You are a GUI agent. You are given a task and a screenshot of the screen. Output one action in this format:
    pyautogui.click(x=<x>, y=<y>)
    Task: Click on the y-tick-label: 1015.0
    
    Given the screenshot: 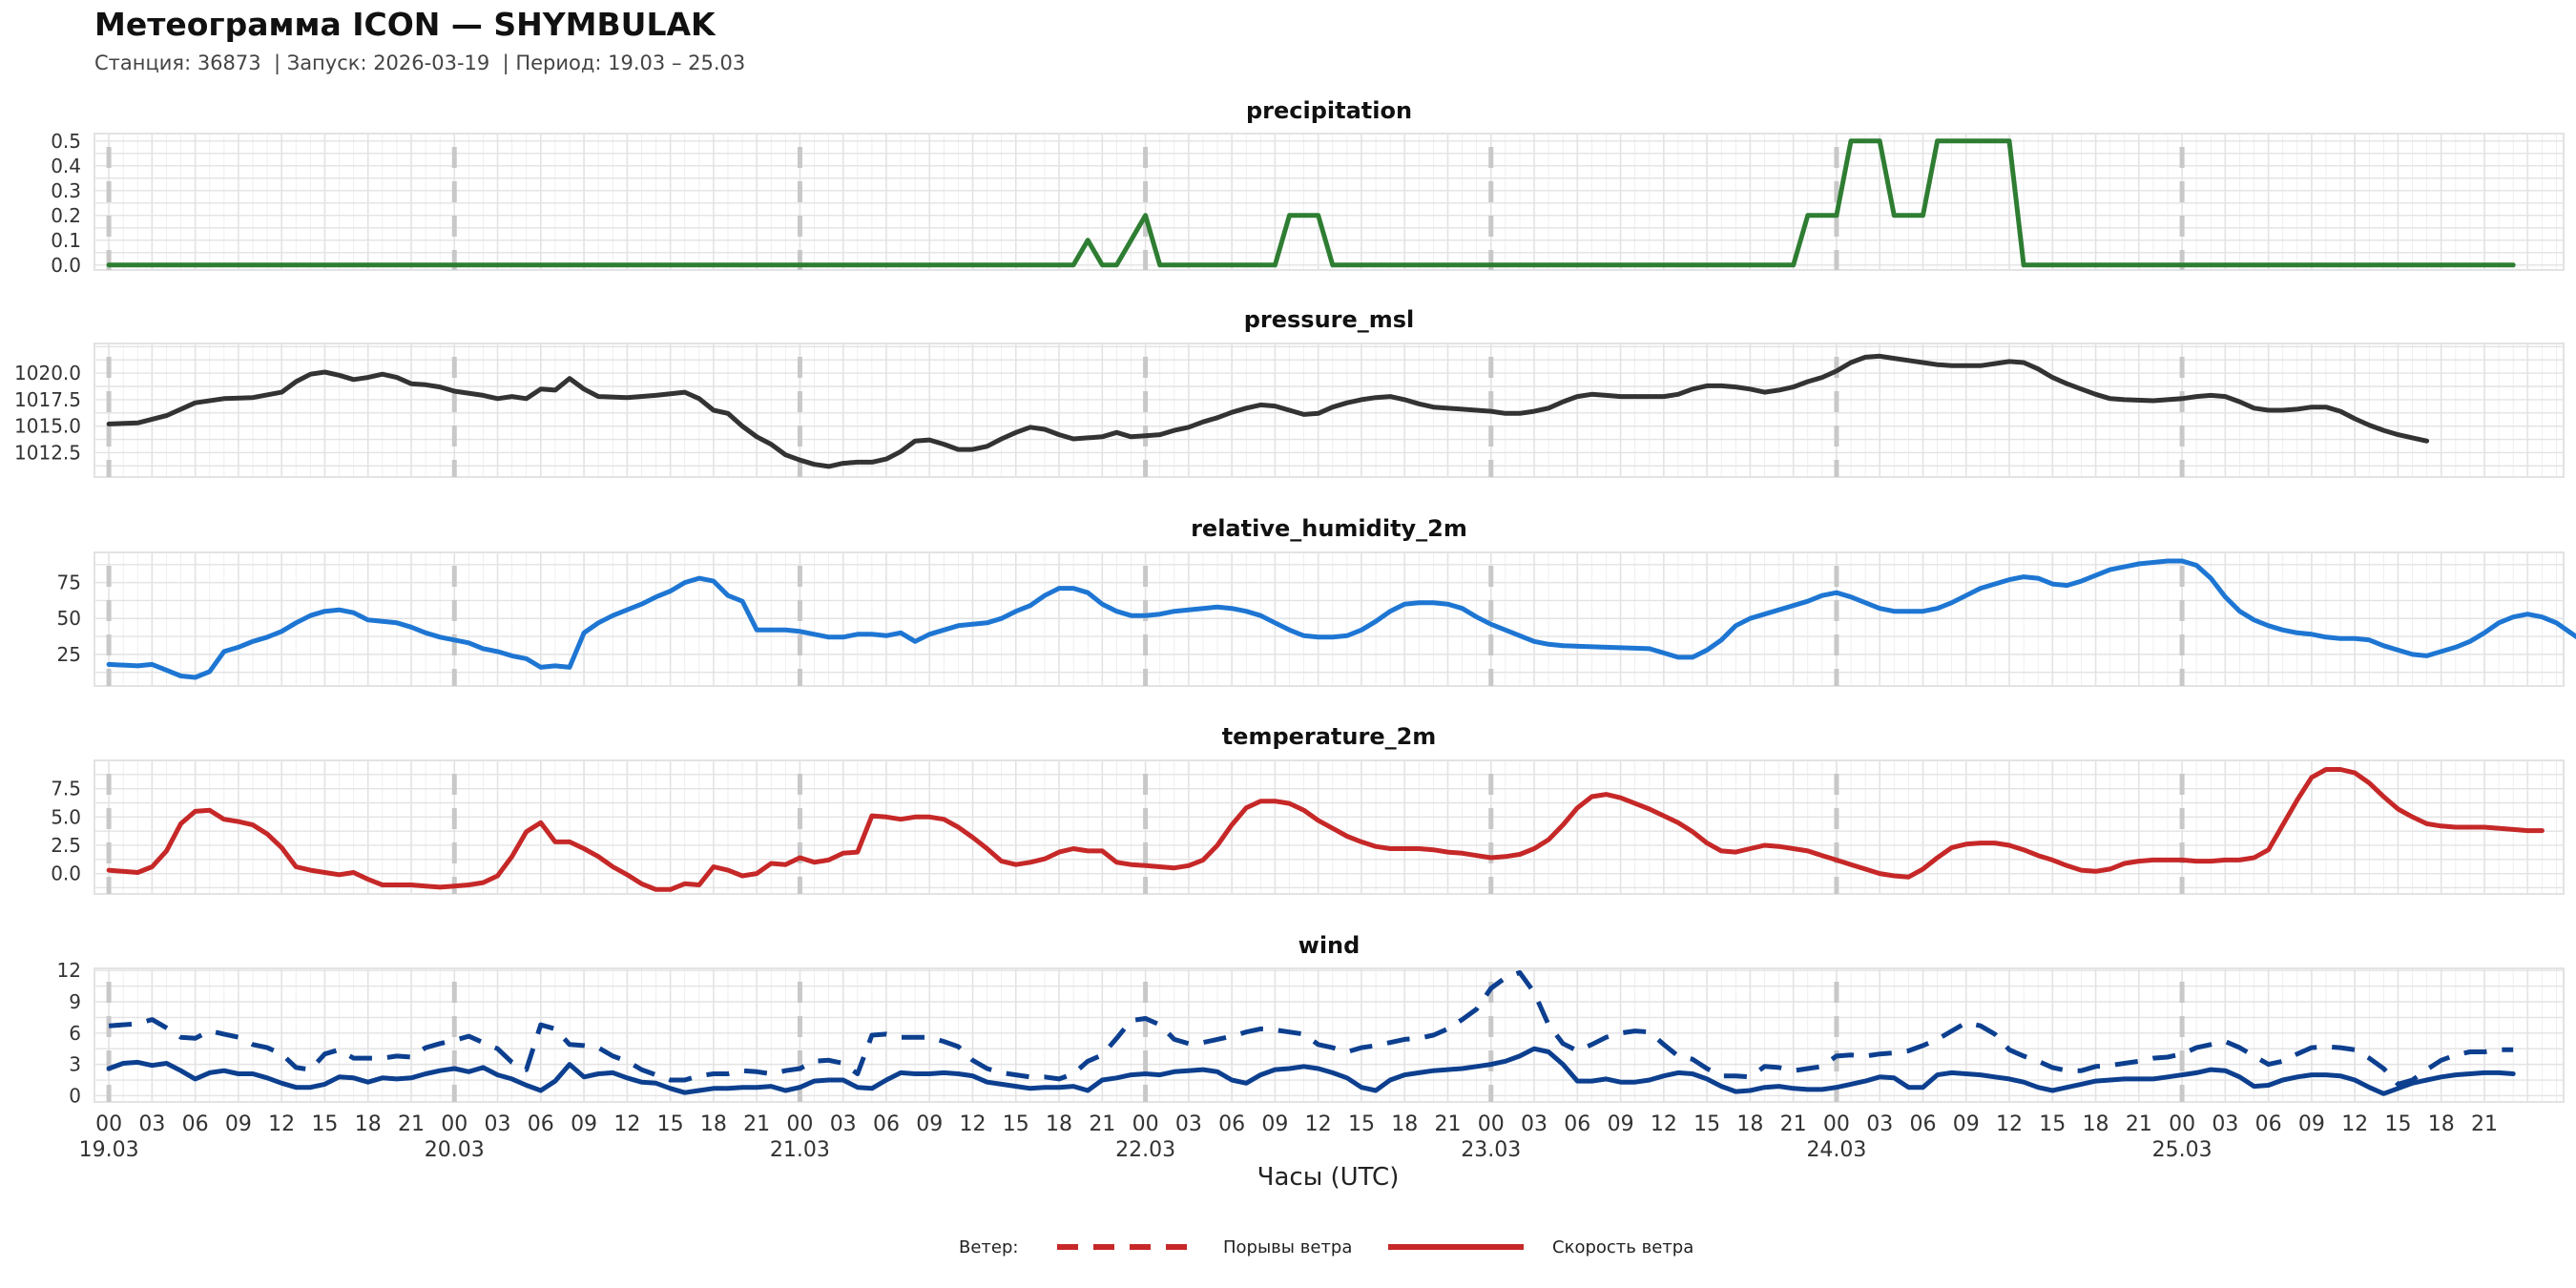 What is the action you would take?
    pyautogui.click(x=47, y=426)
    